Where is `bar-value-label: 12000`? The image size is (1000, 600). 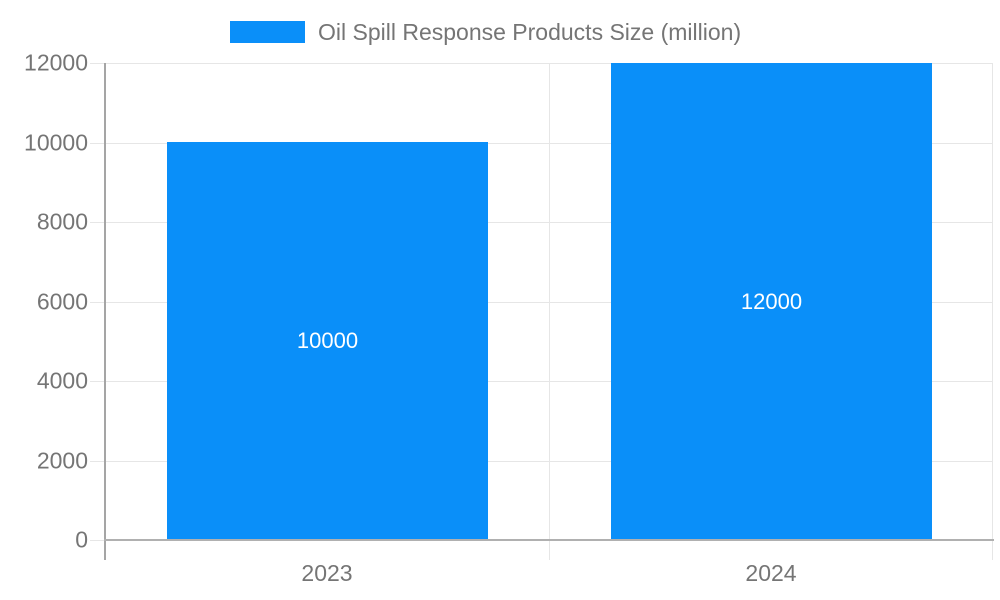
bar-value-label: 12000 is located at coordinates (771, 301).